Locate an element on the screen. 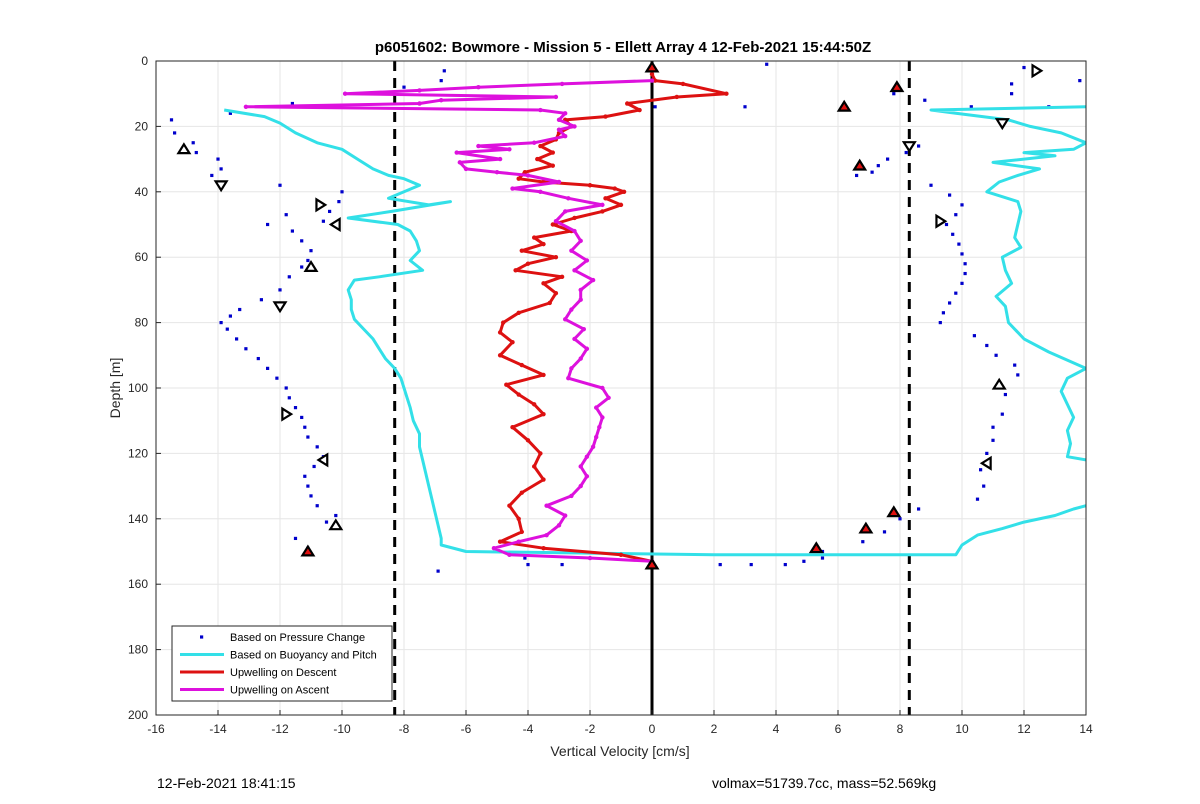 The height and width of the screenshot is (804, 1200). y-tick-label: 40 is located at coordinates (142, 192).